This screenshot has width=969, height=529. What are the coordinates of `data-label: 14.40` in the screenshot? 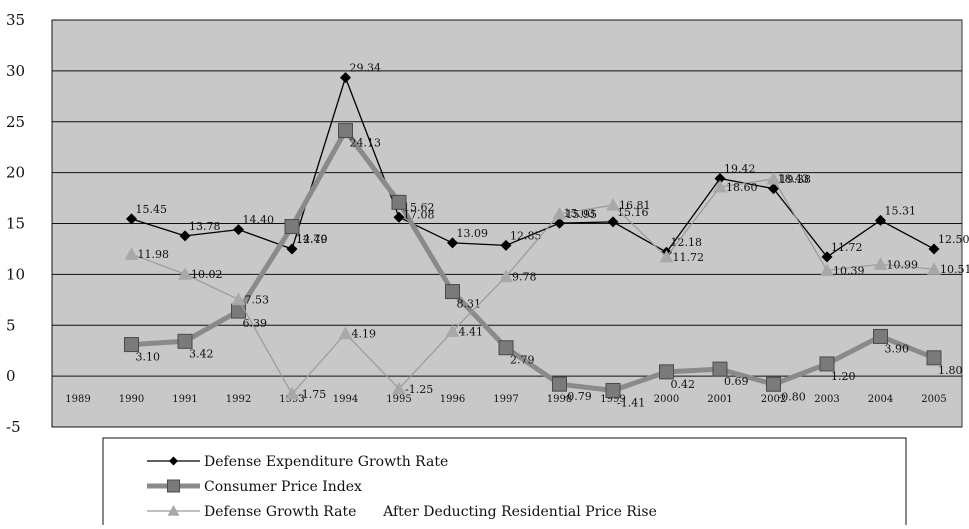 It's located at (259, 220).